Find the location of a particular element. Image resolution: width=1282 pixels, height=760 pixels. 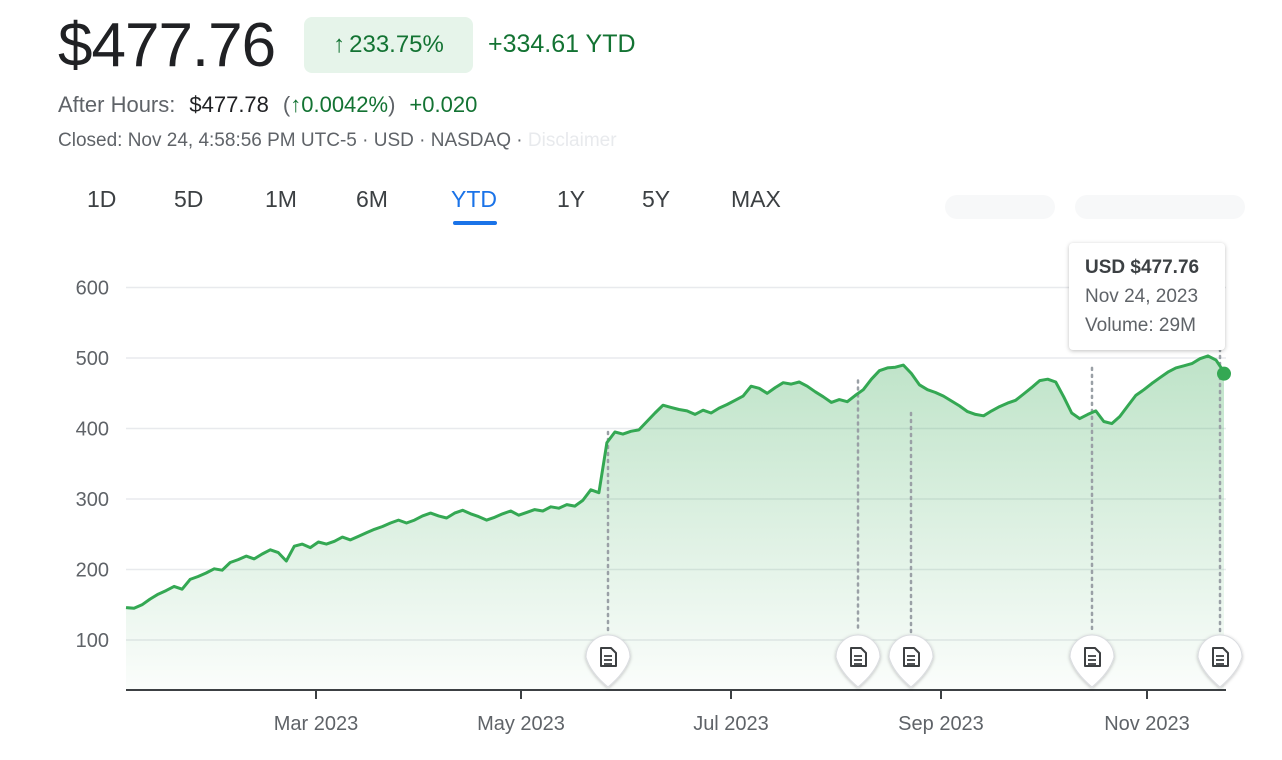

y-tick-label: 400 is located at coordinates (92, 430).